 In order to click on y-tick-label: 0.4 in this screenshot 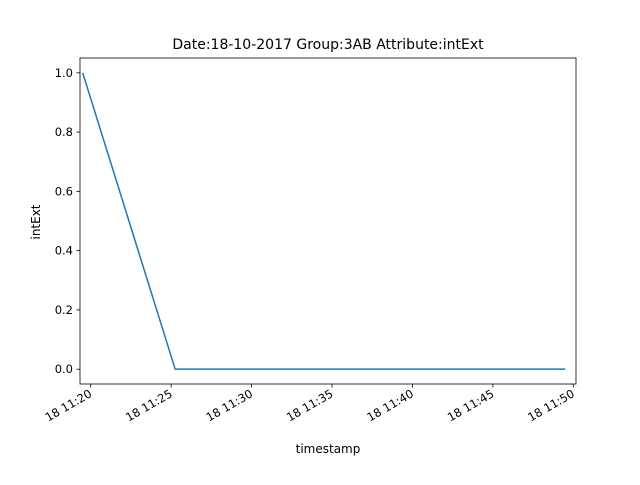, I will do `click(64, 251)`.